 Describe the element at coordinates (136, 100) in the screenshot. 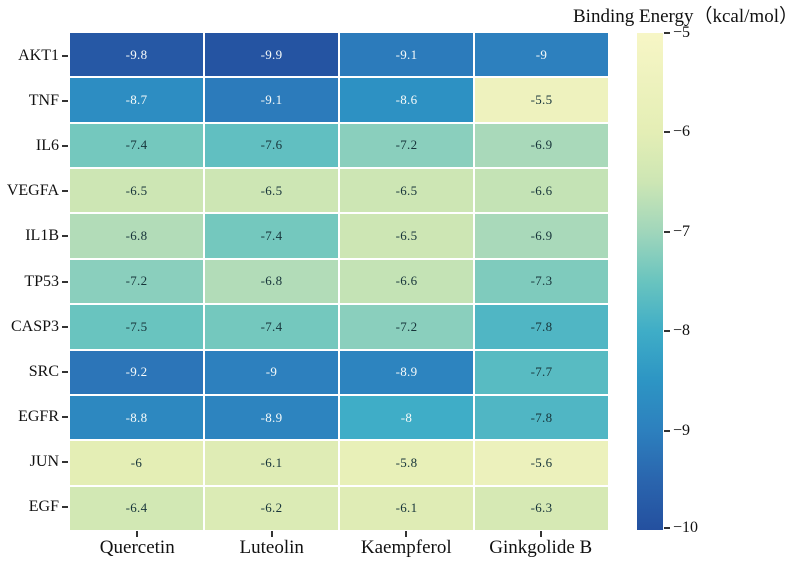

I see `heatmap-cell: -8.7` at that location.